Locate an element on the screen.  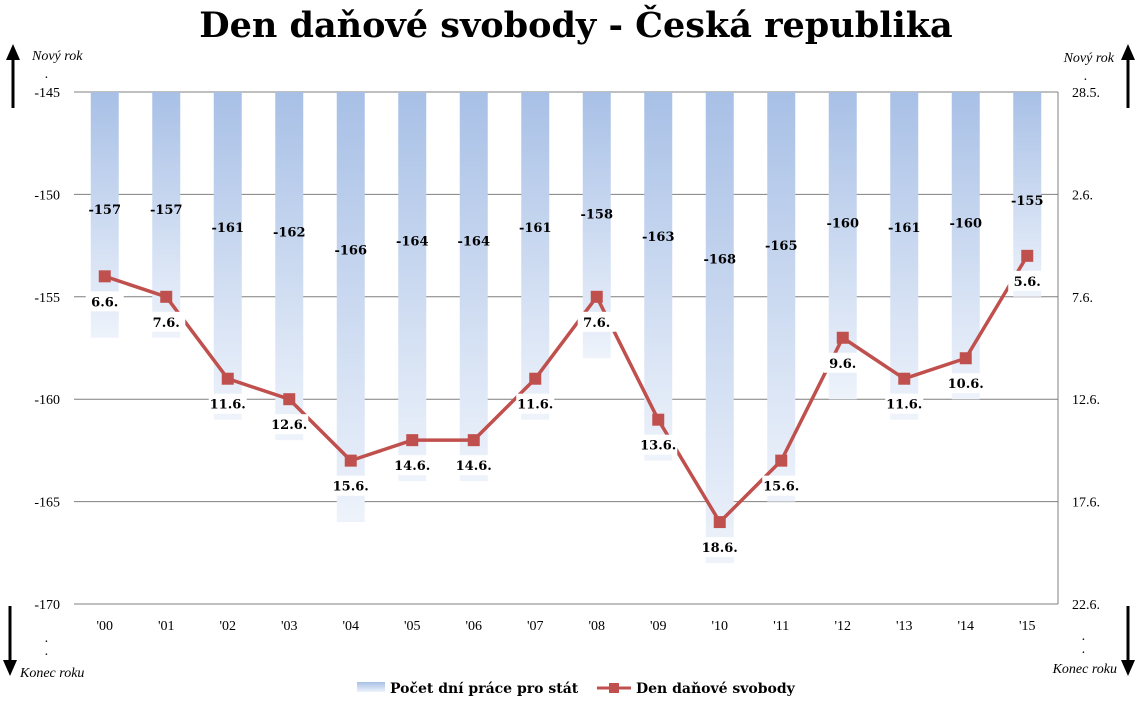
x-tick-label: '03 is located at coordinates (289, 626).